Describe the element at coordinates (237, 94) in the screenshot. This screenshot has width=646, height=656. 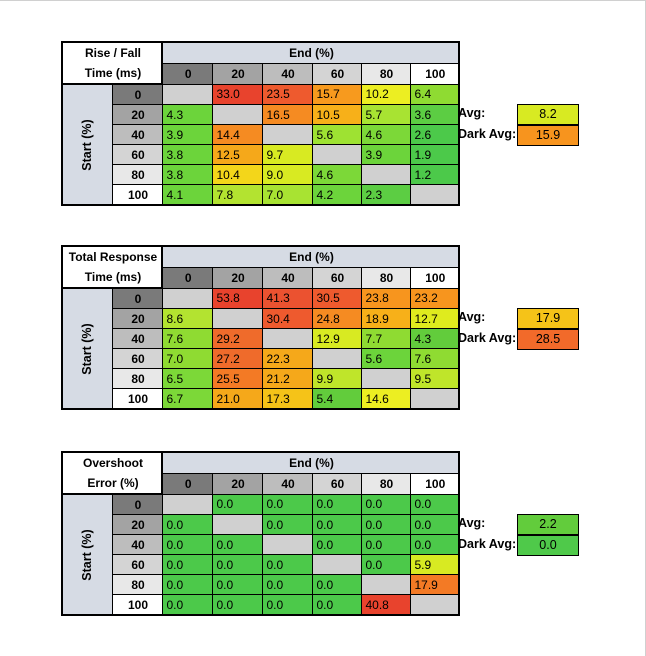
I see `value-cell: 33.0` at that location.